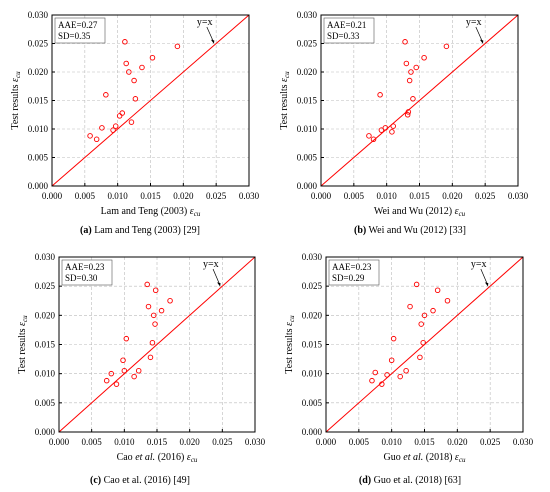 The height and width of the screenshot is (492, 550). Describe the element at coordinates (157, 458) in the screenshot. I see `x-axis-label: Cao et al. (2016) εcu` at that location.